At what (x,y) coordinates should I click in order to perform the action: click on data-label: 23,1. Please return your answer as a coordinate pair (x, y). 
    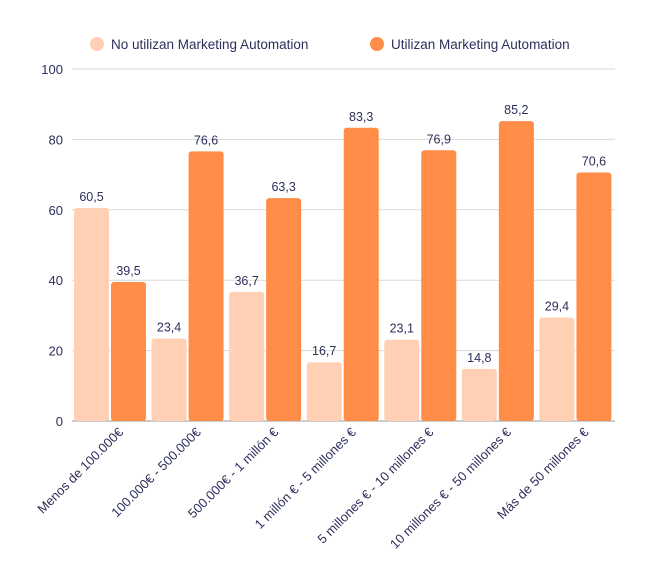
    Looking at the image, I should click on (402, 329).